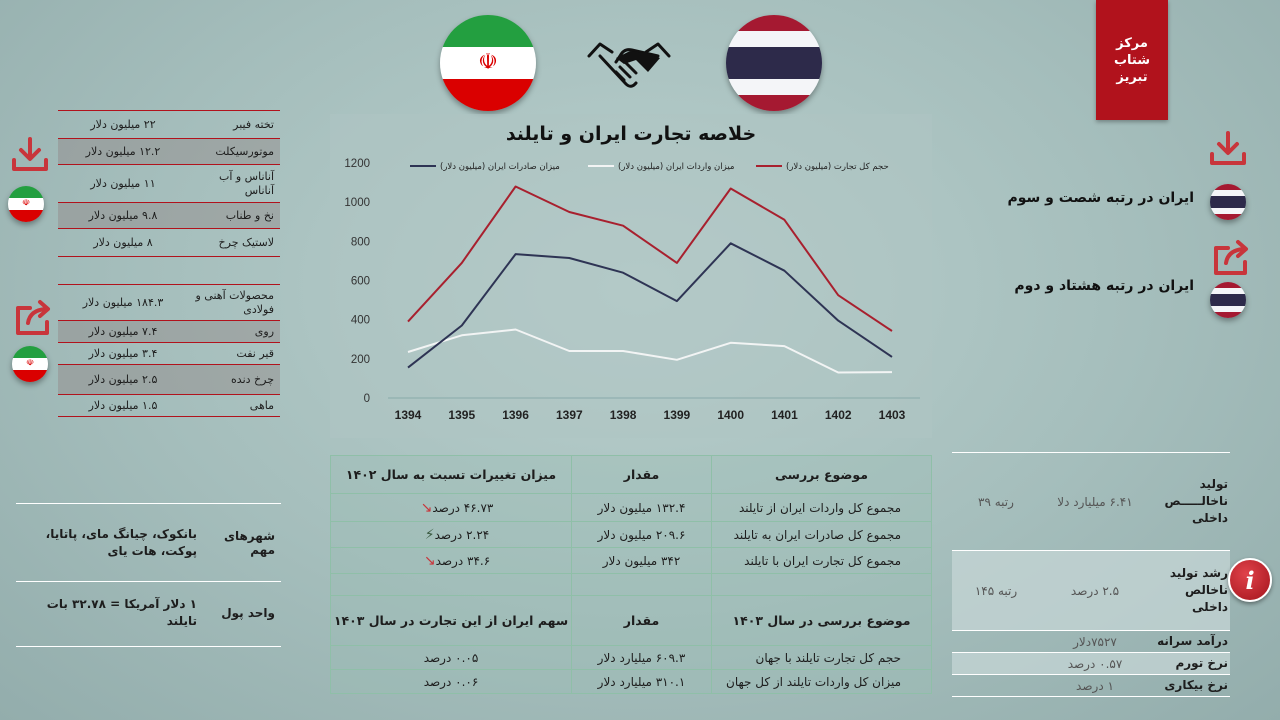 The height and width of the screenshot is (720, 1280). Describe the element at coordinates (123, 215) in the screenshot. I see `product-value: ۹.۸ میلیون دلار` at that location.